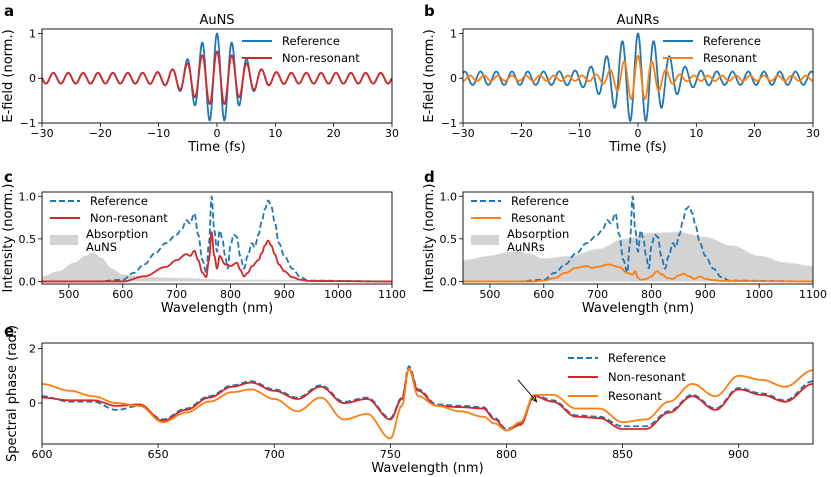 The height and width of the screenshot is (477, 831). Describe the element at coordinates (9, 331) in the screenshot. I see `panel-letter-e: e` at that location.